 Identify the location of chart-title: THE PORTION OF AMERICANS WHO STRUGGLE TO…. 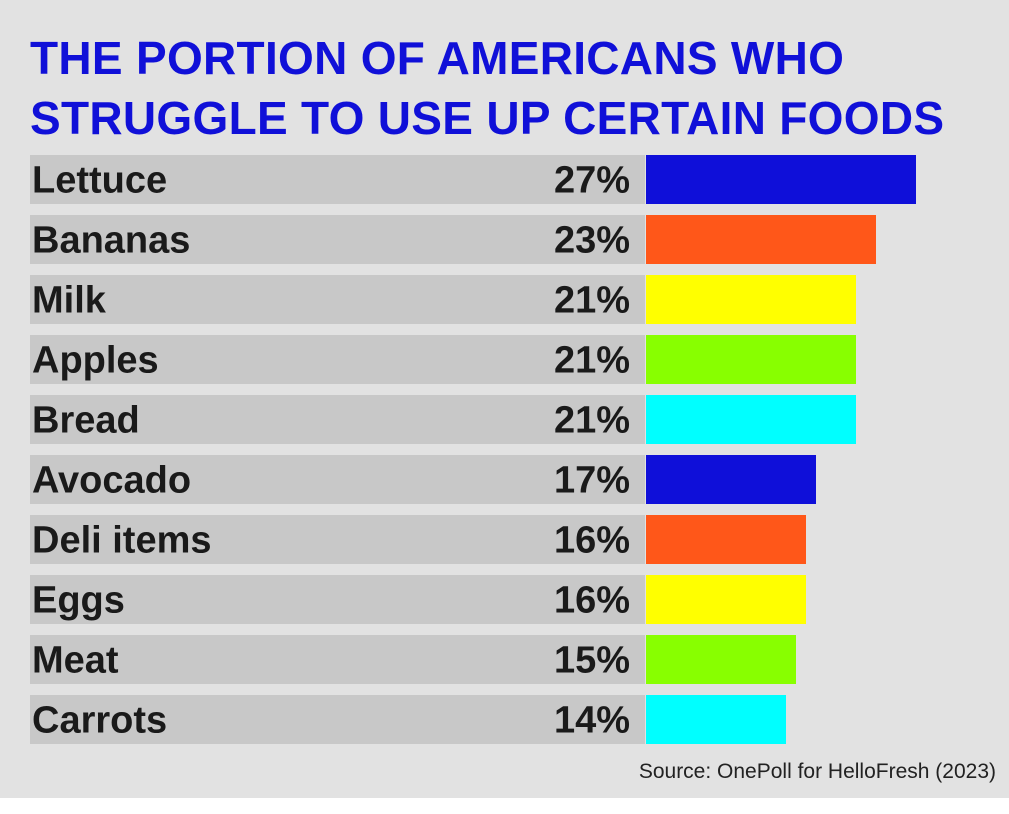
(487, 88).